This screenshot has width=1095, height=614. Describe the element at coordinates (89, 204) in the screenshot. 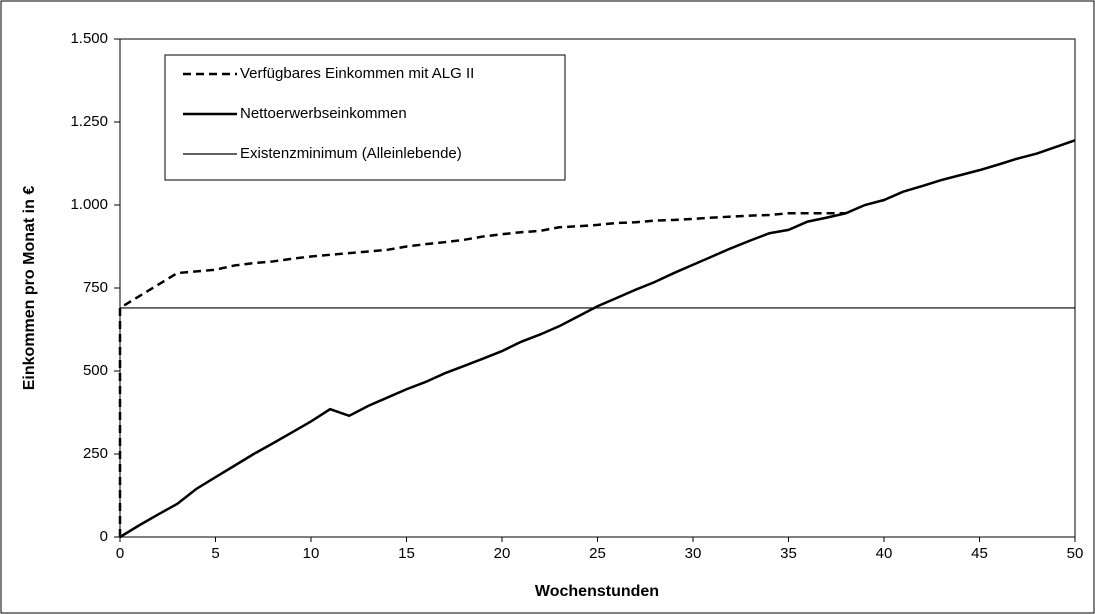

I see `y-tick-label: 1.000` at that location.